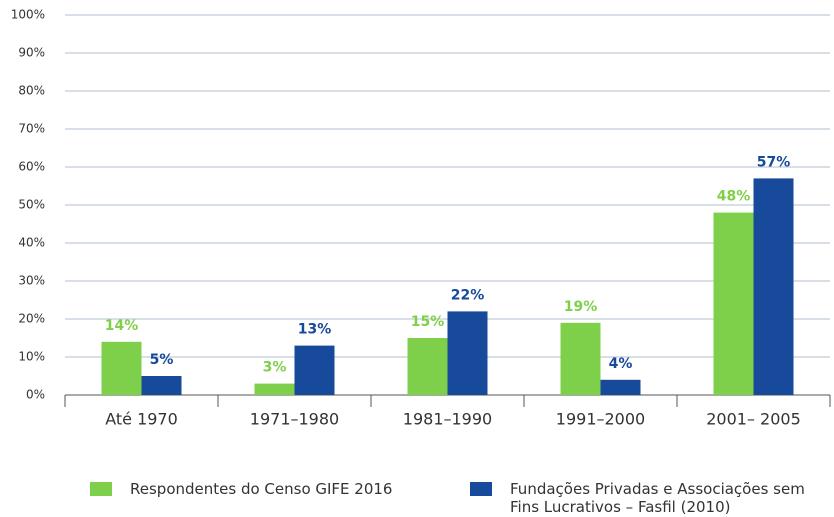 The image size is (834, 517). What do you see at coordinates (31, 319) in the screenshot?
I see `y-tick-label: 20%` at bounding box center [31, 319].